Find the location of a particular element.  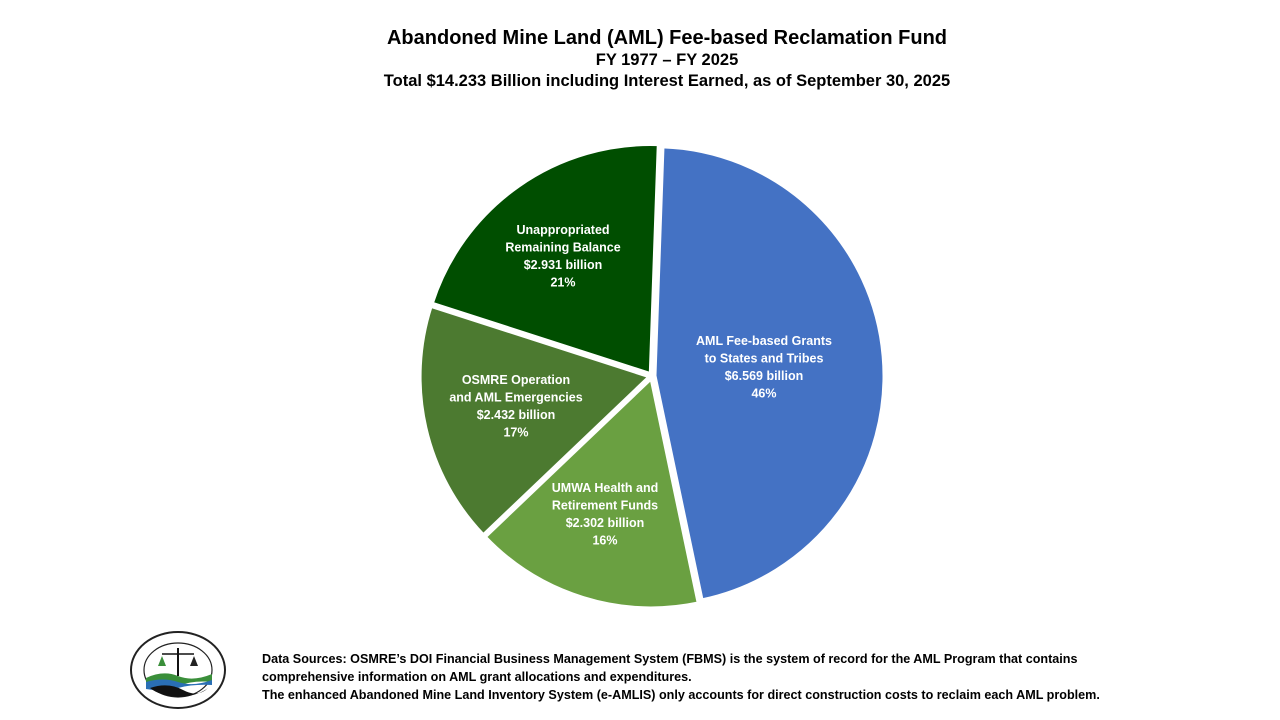

slice-data-label: to States and Tribes is located at coordinates (764, 359).